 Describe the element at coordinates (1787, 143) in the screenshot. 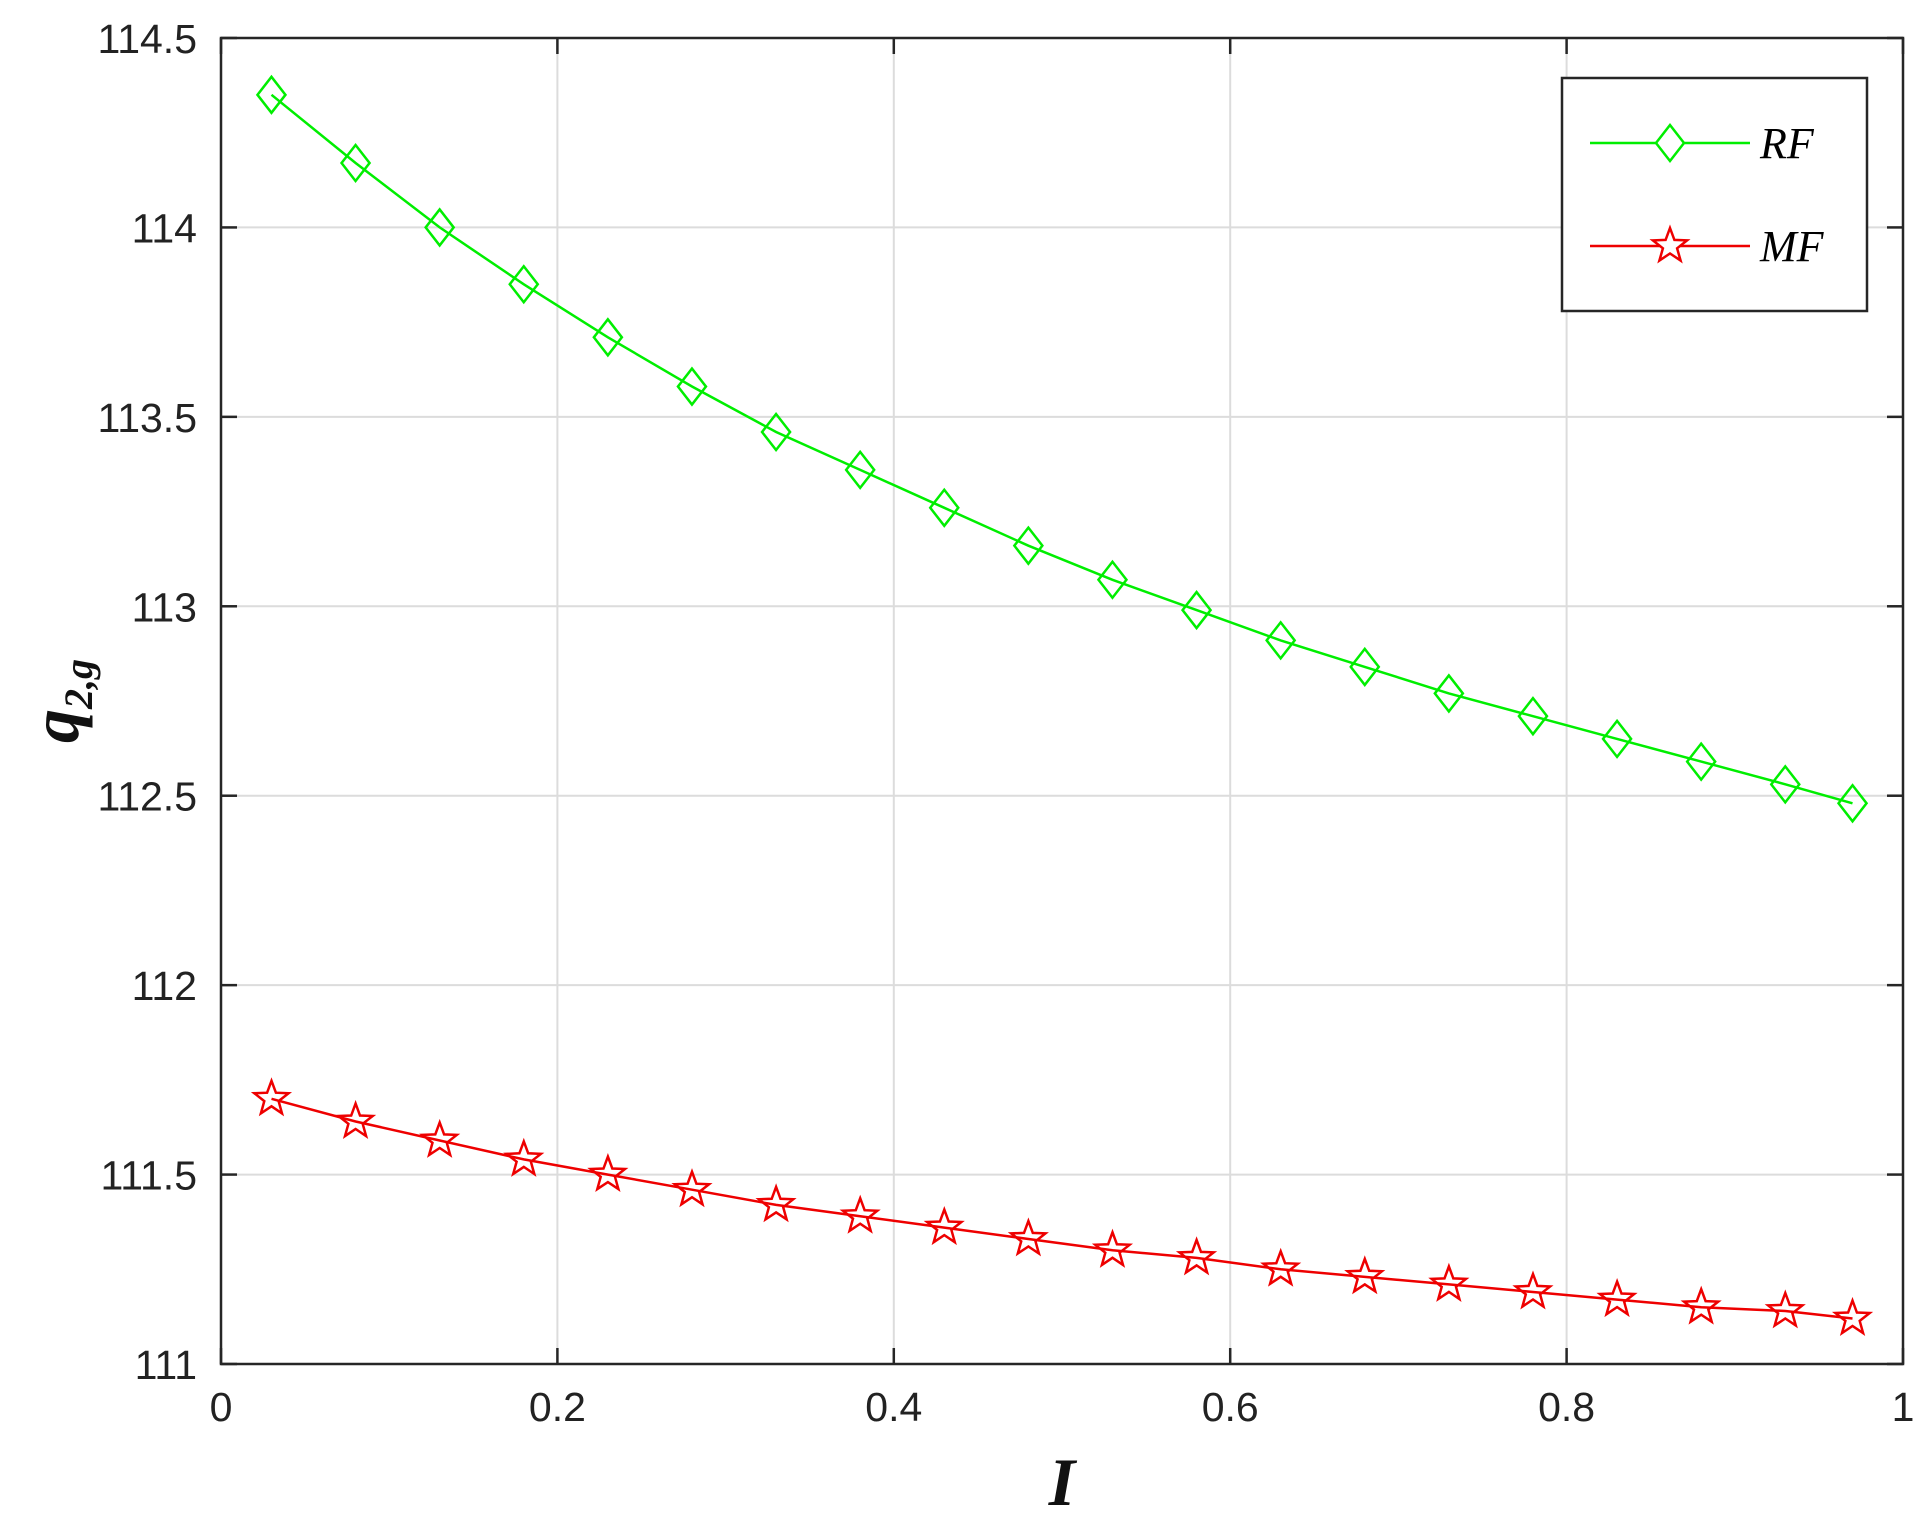

I see `legend-label-rf: RF` at that location.